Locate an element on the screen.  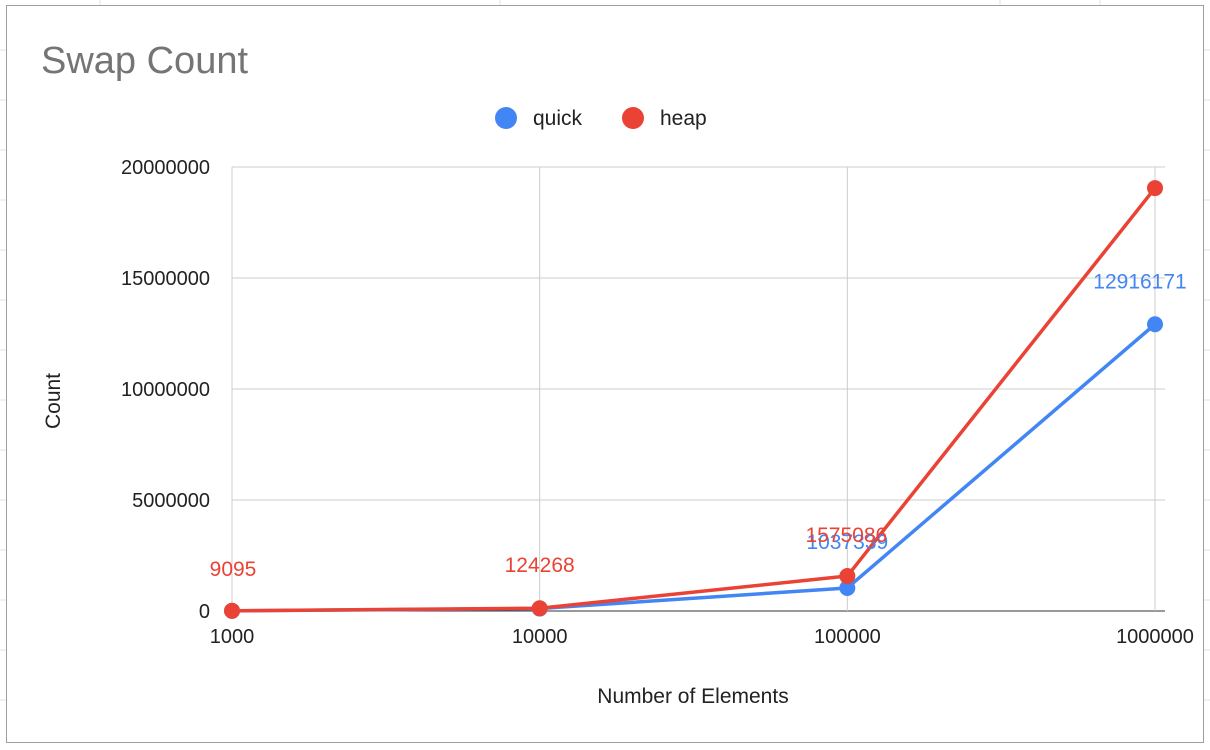
x-tick-label: 100000 is located at coordinates (847, 637).